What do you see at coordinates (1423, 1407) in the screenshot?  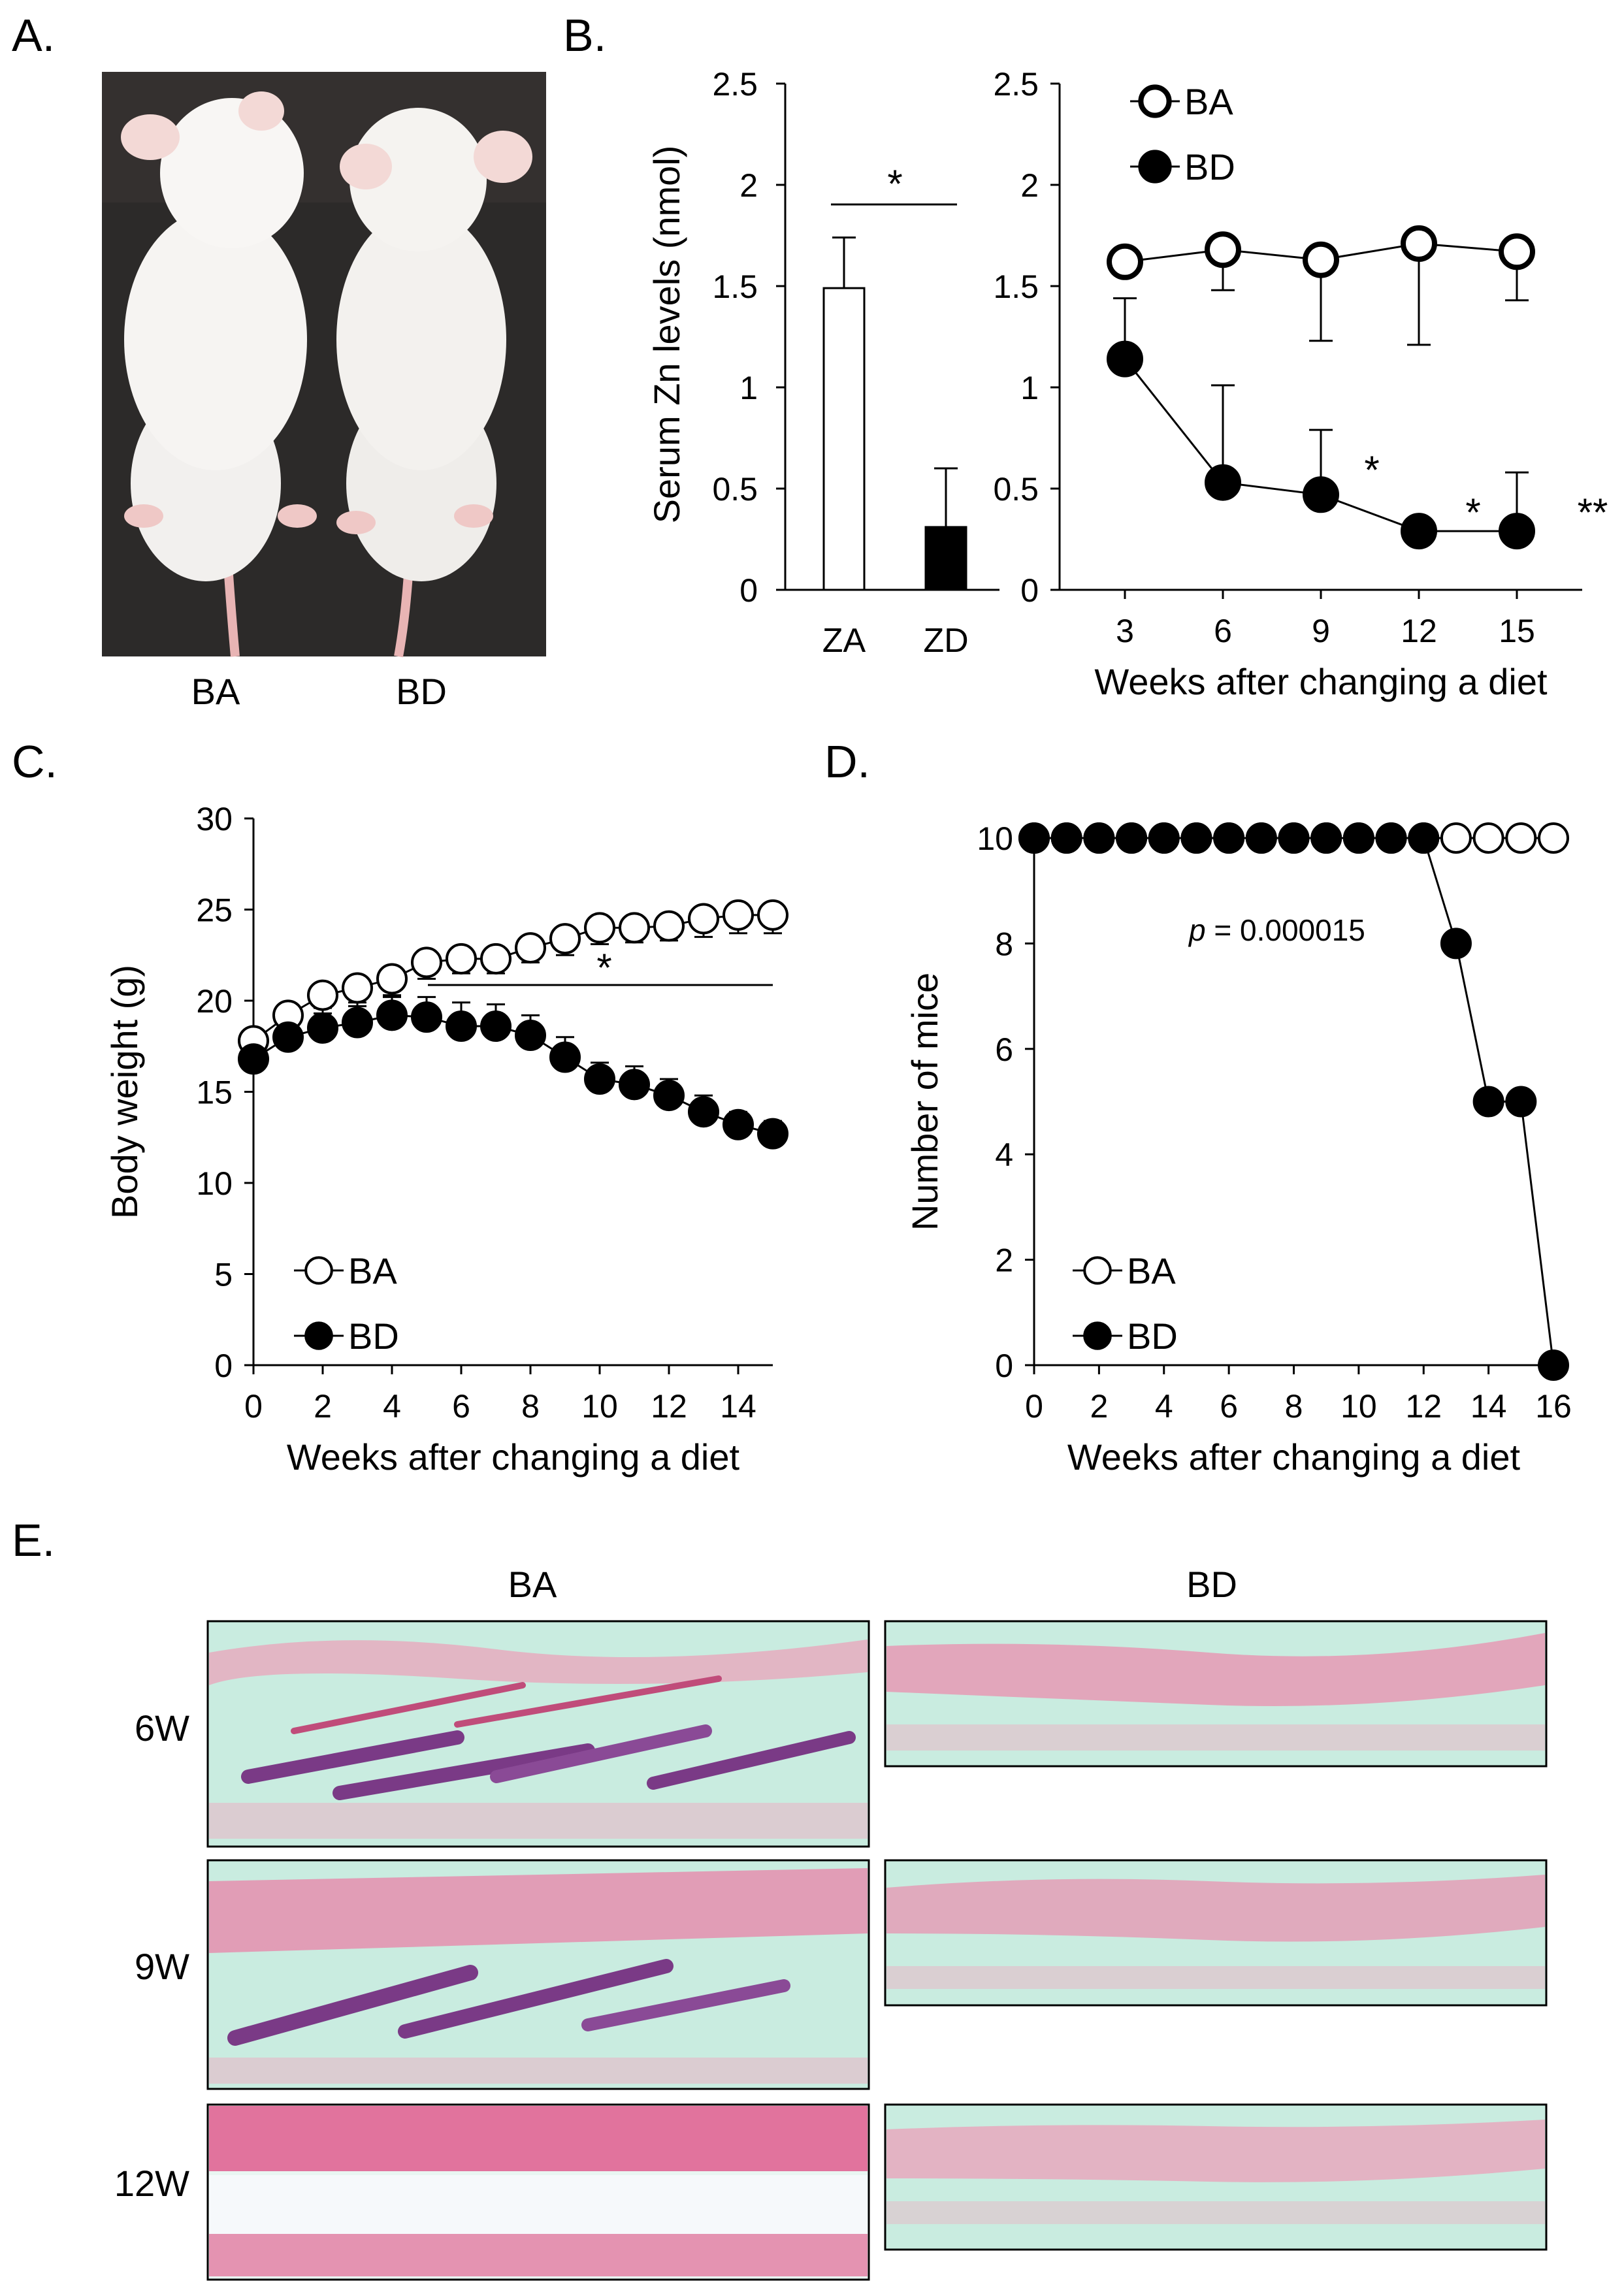 I see `d-x-tick-label: 12` at bounding box center [1423, 1407].